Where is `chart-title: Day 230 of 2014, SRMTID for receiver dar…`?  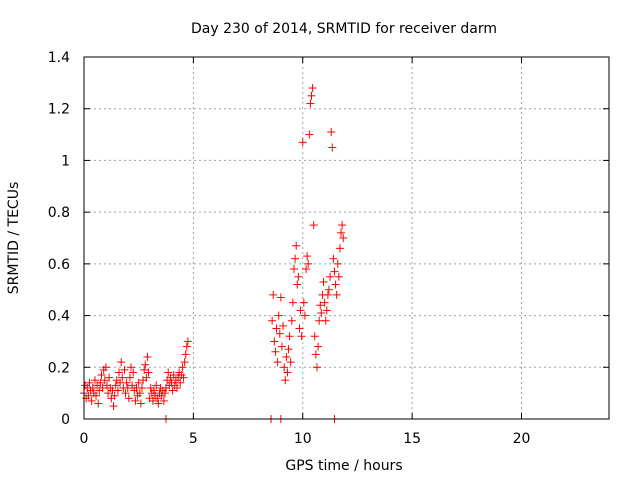
chart-title: Day 230 of 2014, SRMTID for receiver dar… is located at coordinates (344, 29).